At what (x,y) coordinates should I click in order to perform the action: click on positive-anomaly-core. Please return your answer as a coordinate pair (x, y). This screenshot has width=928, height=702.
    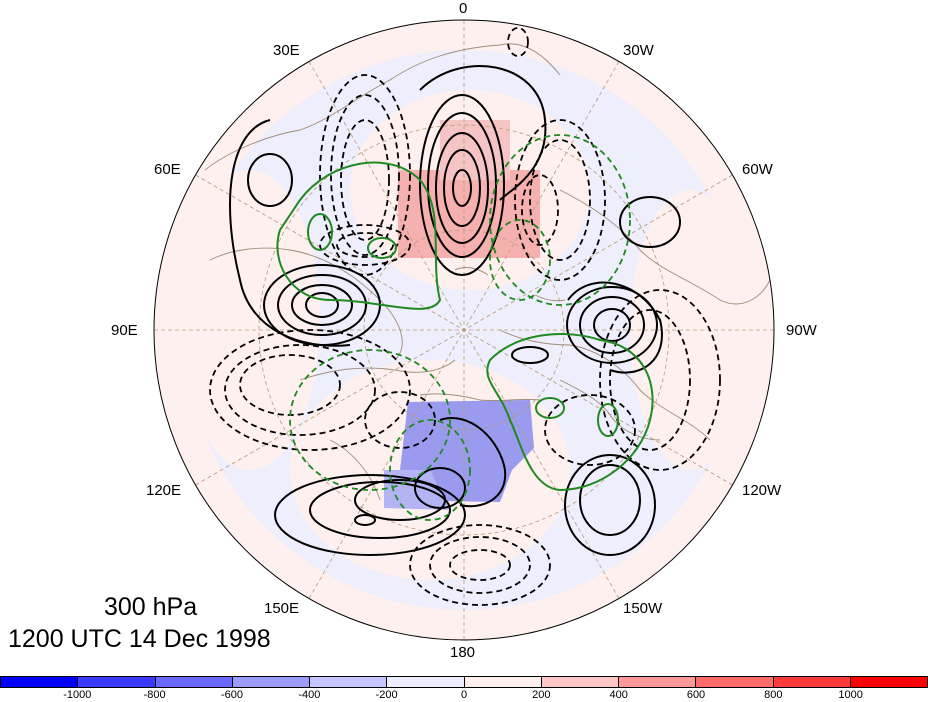
    Looking at the image, I should click on (475, 150).